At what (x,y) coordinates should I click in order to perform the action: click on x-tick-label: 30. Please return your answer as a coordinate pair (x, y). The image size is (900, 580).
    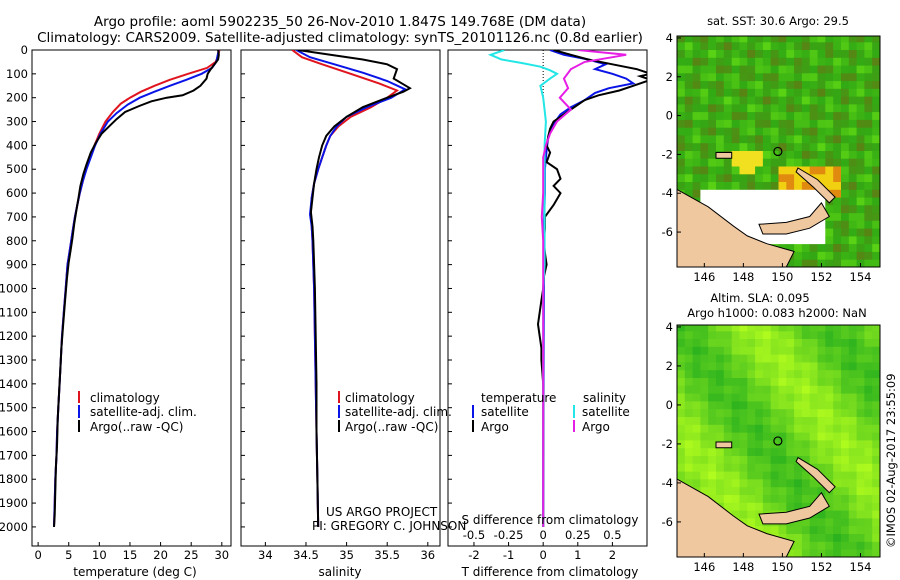
    Looking at the image, I should click on (221, 555).